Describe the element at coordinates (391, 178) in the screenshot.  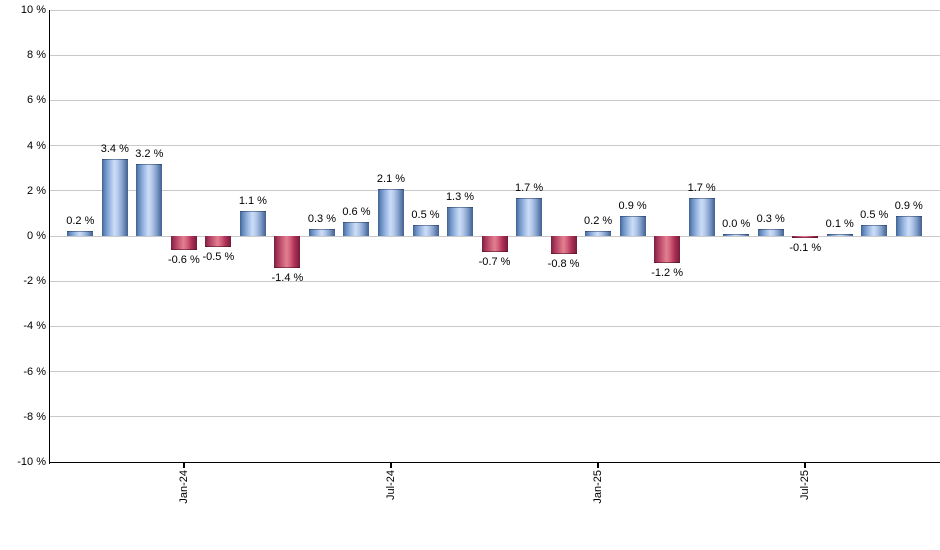
I see `bar-value-label: 2.1 %` at that location.